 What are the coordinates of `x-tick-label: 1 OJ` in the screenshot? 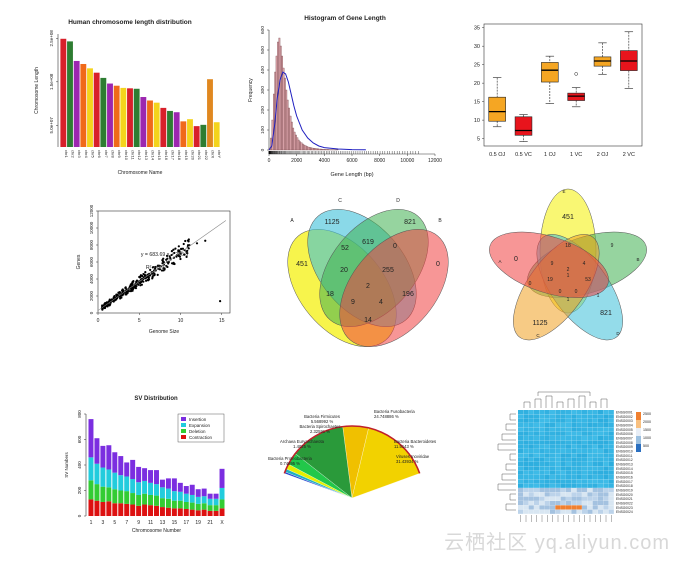 It's located at (550, 155).